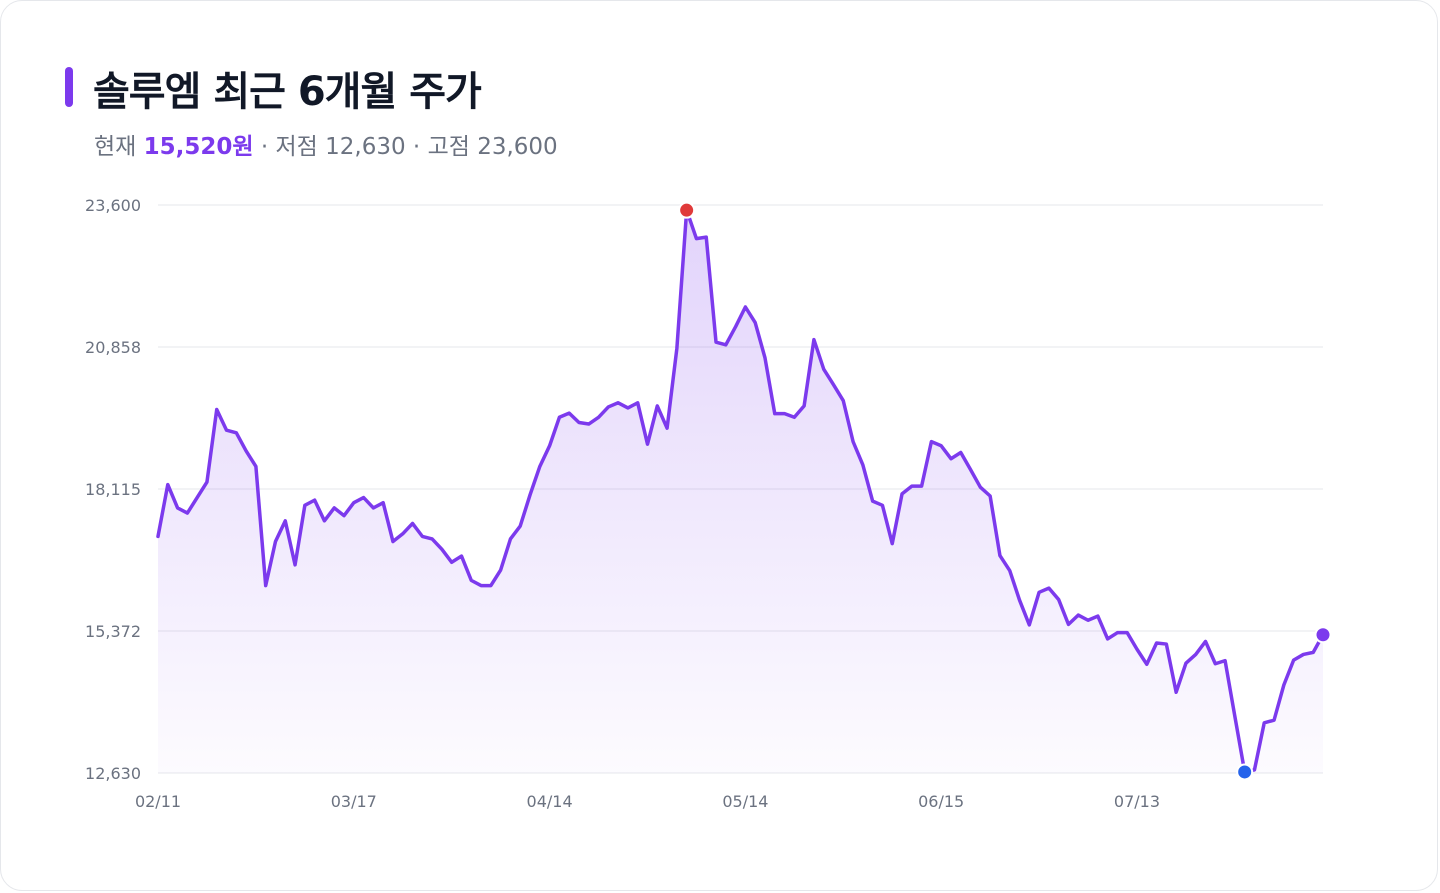 The image size is (1440, 893). Describe the element at coordinates (198, 147) in the screenshot. I see `current-value: 15,520원` at that location.